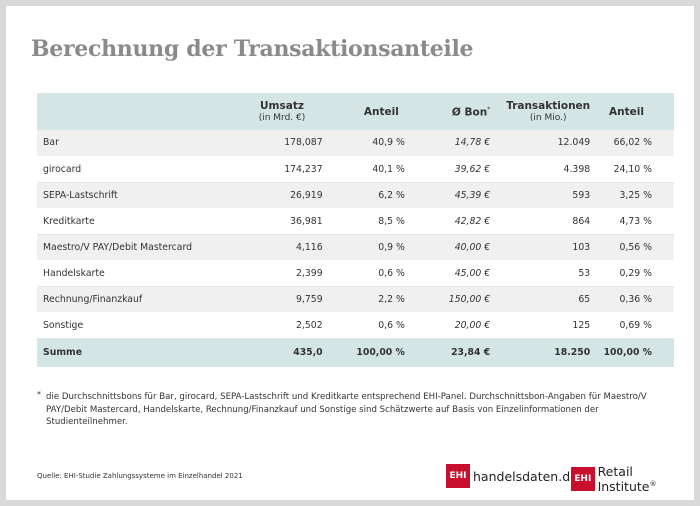  I want to click on row-transaktionen: 593, so click(581, 195).